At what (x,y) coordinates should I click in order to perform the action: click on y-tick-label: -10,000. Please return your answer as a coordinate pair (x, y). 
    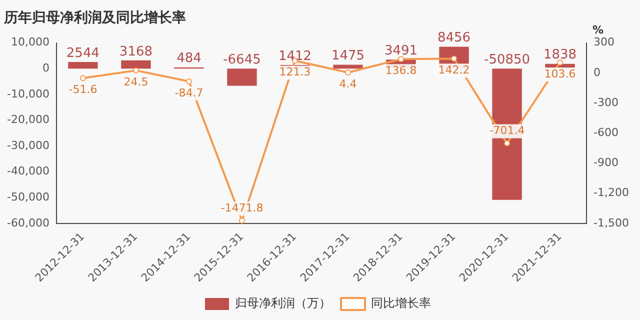
    Looking at the image, I should click on (28, 93).